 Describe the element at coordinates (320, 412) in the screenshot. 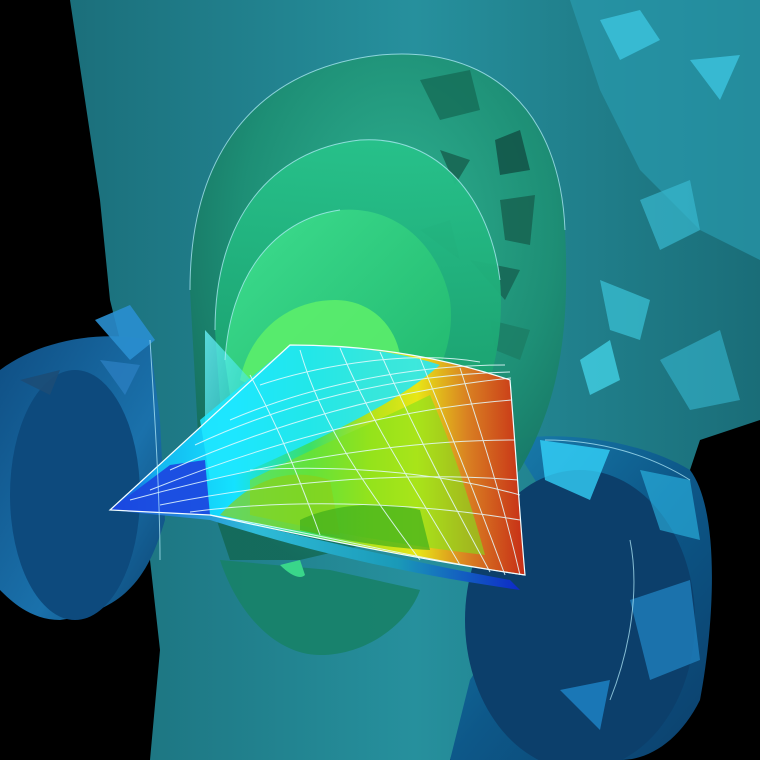

I see `field-plane-cyan` at that location.